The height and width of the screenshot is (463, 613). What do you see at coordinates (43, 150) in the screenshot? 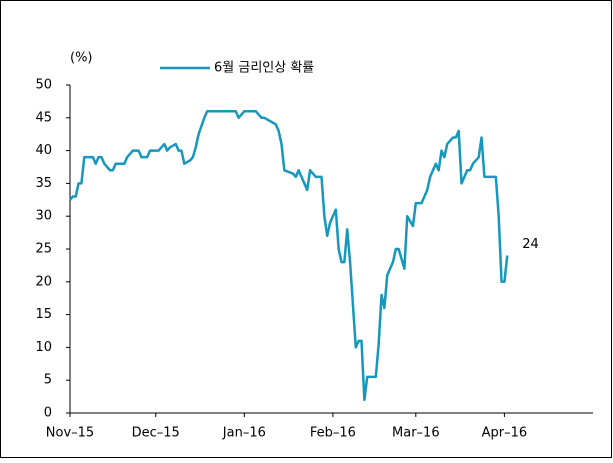
I see `y-tick-label: 40` at bounding box center [43, 150].